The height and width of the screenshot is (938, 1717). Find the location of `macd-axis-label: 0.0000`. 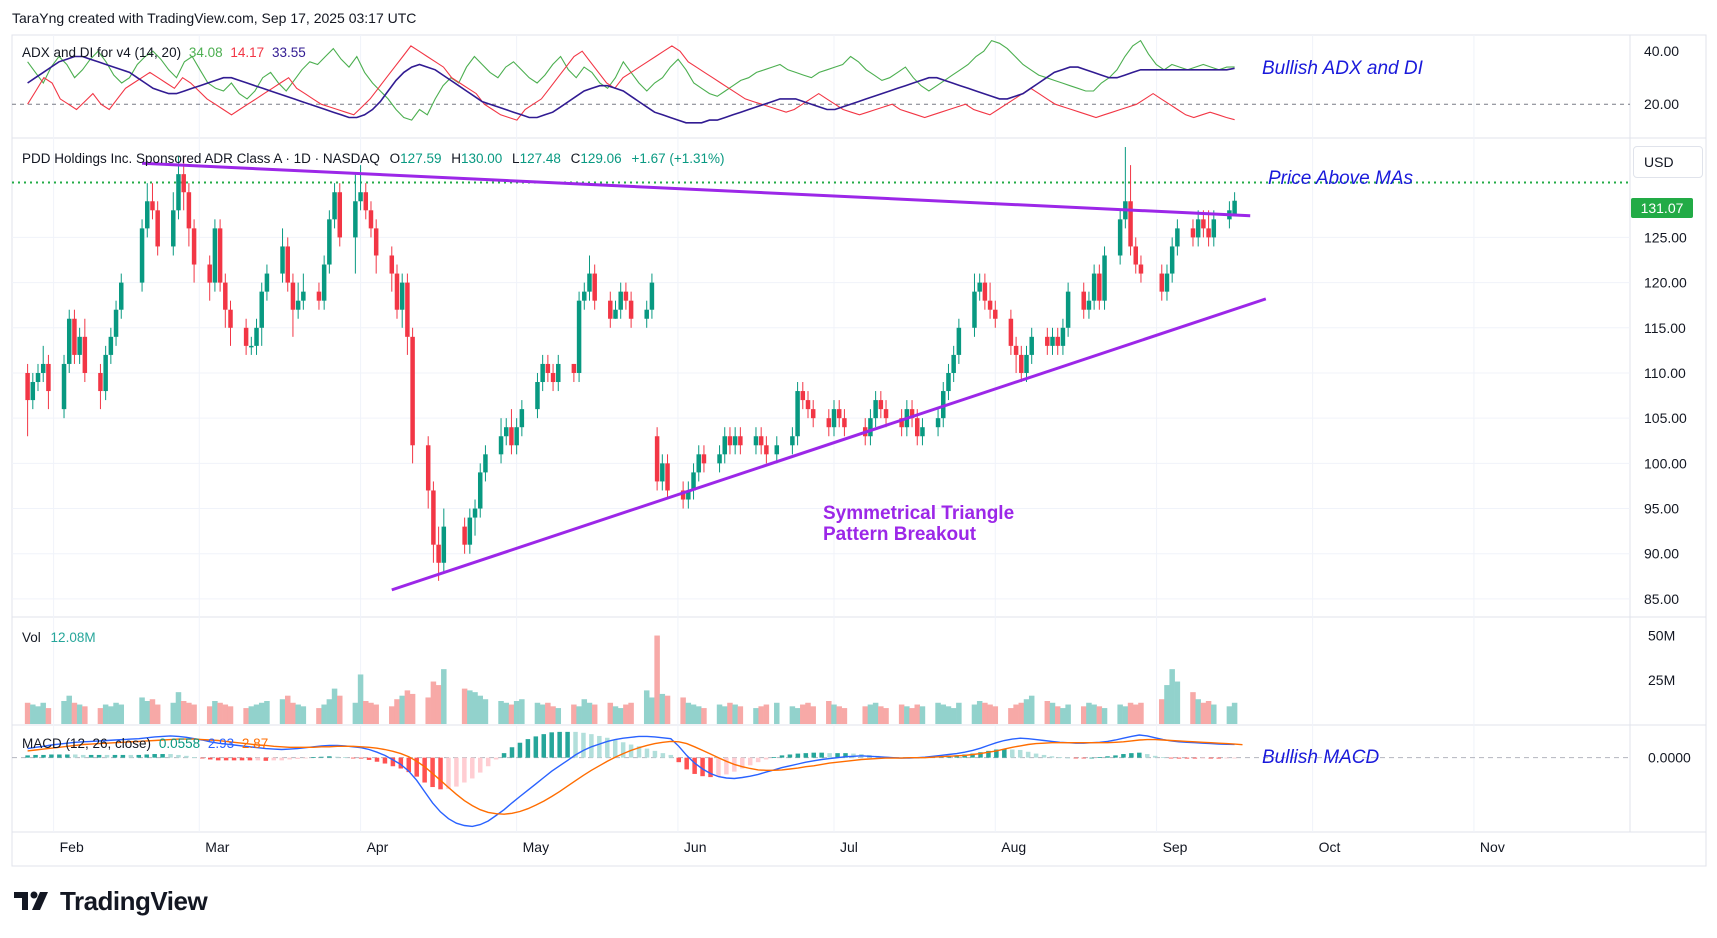

macd-axis-label: 0.0000 is located at coordinates (1669, 758).